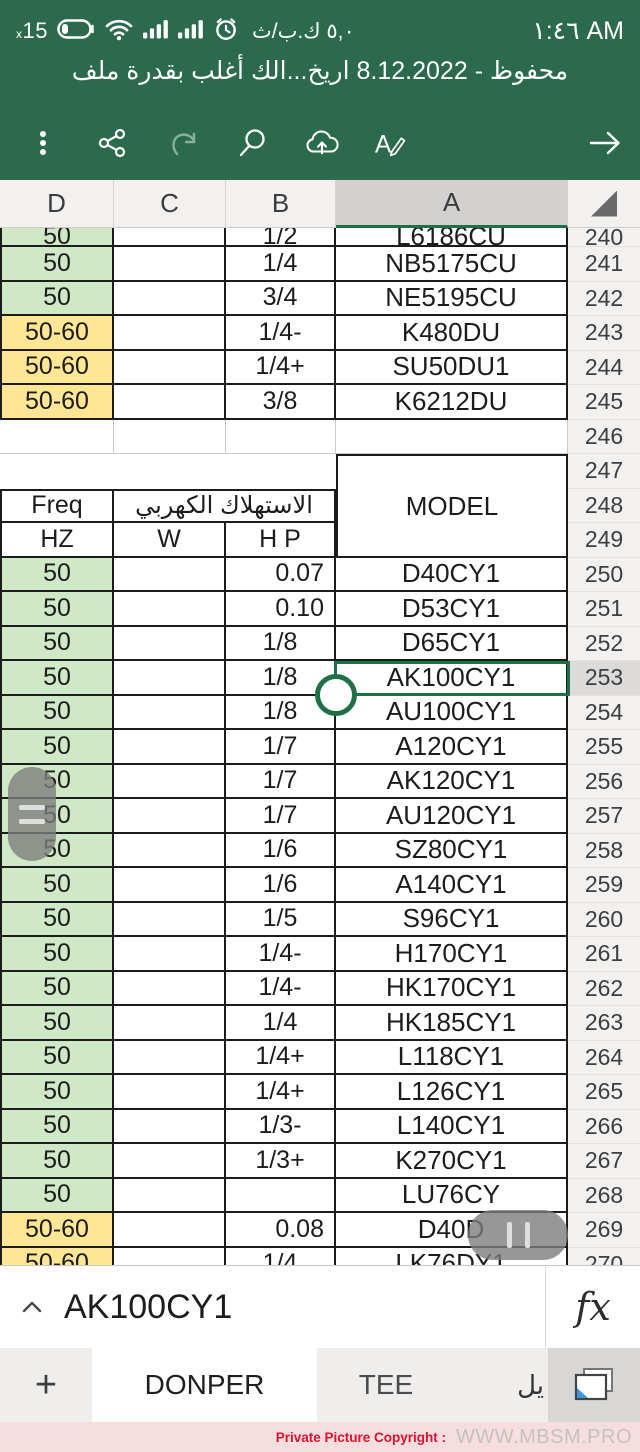  I want to click on column-header-b: B, so click(281, 204).